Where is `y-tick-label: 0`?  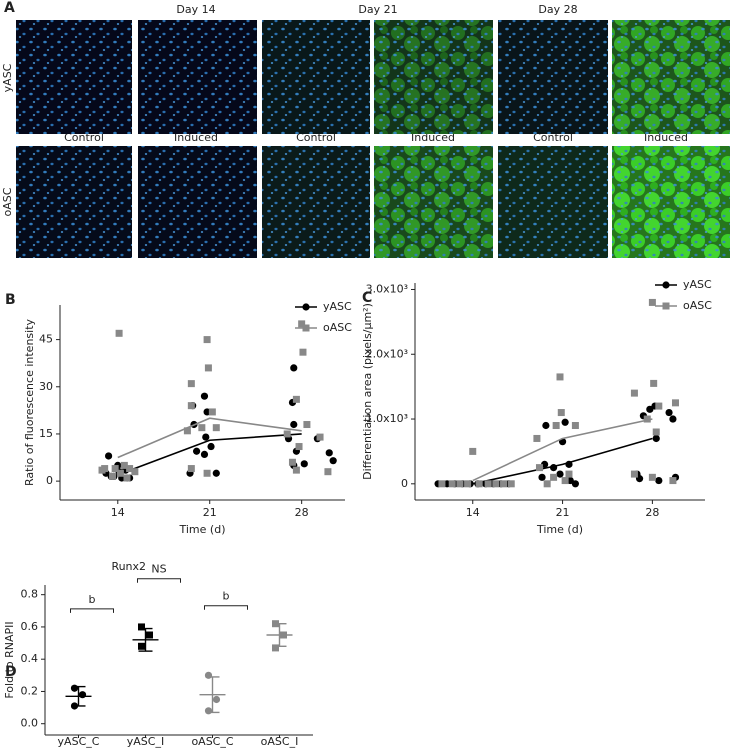
y-tick-label: 0 is located at coordinates (49, 480).